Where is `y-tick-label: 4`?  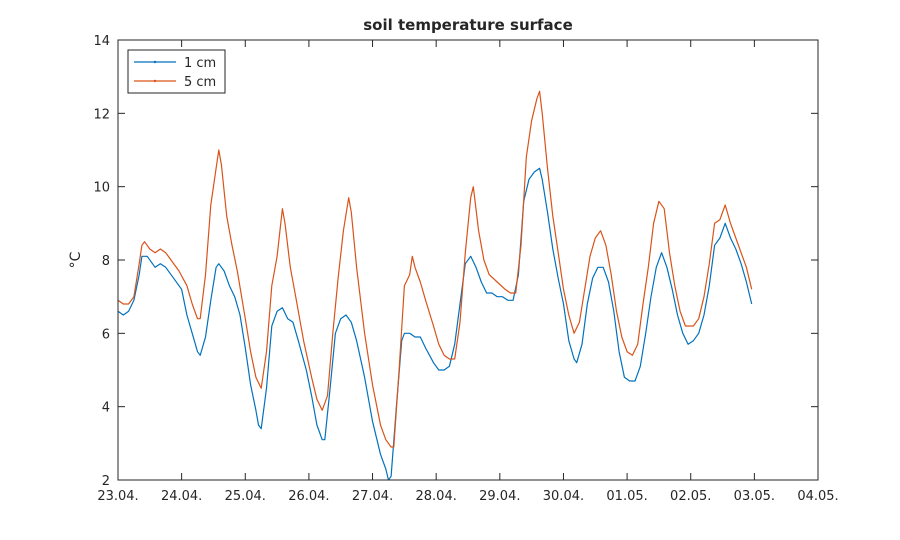 y-tick-label: 4 is located at coordinates (106, 408).